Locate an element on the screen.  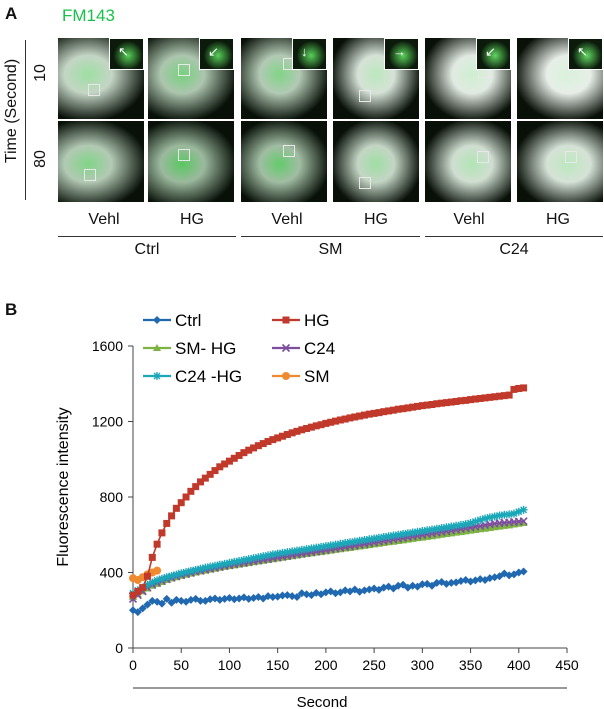
legend-item: SM is located at coordinates (301, 376).